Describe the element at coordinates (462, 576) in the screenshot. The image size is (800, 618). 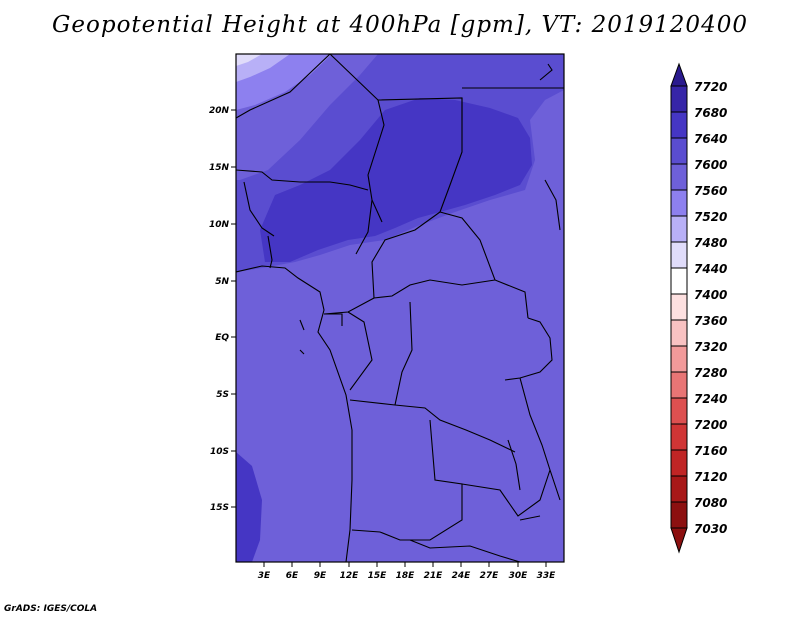
I see `lon-tick-label: 24E` at that location.